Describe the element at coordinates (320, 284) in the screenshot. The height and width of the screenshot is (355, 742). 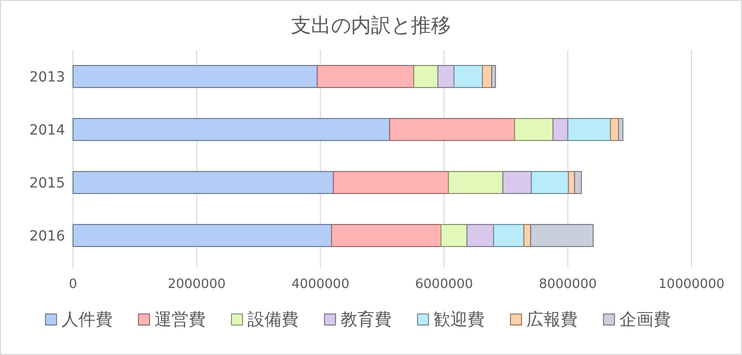
I see `x-tick-label: 4000000` at that location.